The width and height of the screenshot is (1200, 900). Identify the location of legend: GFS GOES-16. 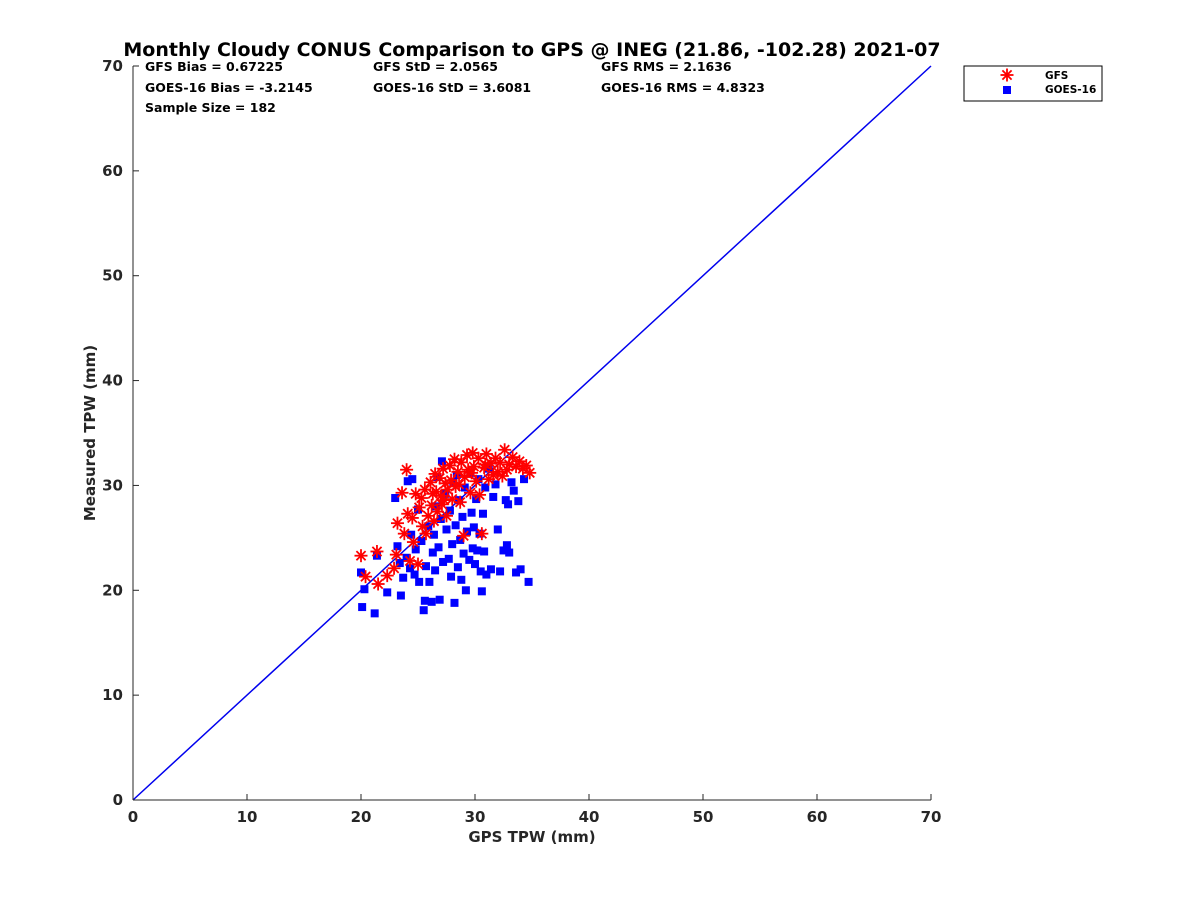
(1033, 83).